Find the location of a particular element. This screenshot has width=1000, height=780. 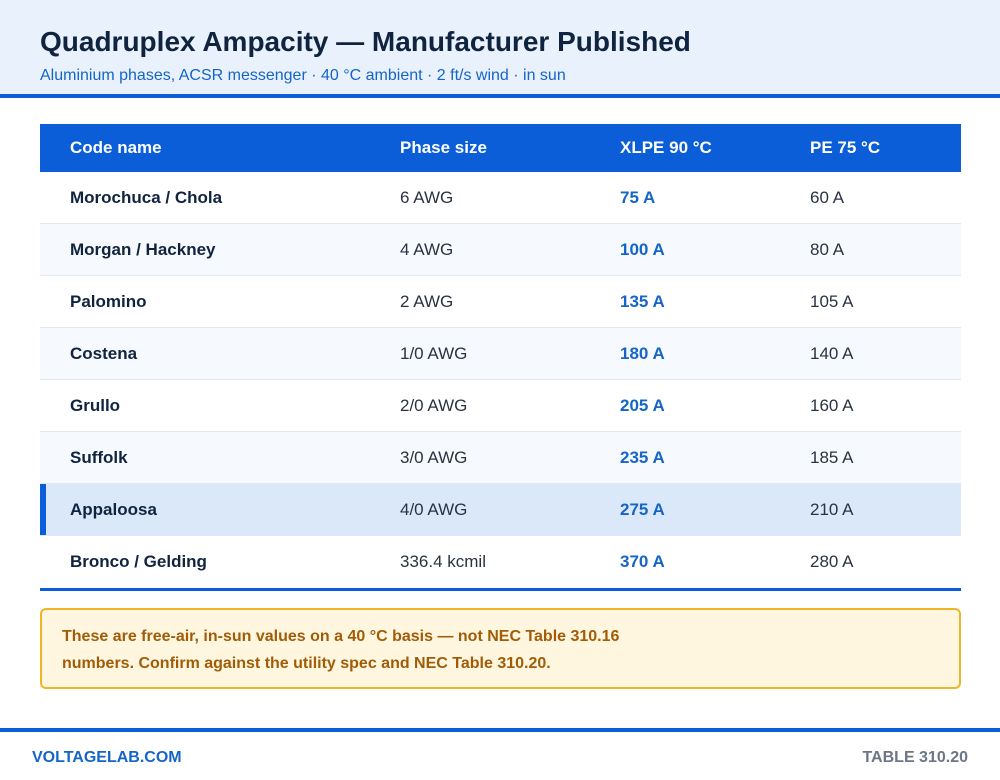

pe-ampacity-cell: 185 A is located at coordinates (832, 457).